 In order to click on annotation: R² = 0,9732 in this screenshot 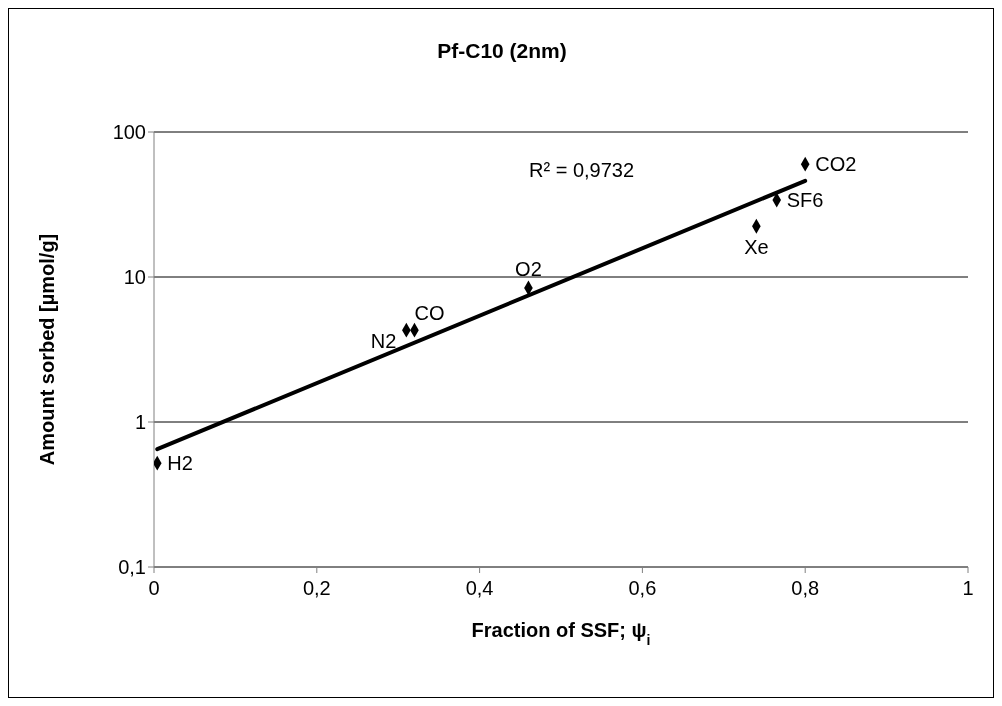, I will do `click(582, 170)`.